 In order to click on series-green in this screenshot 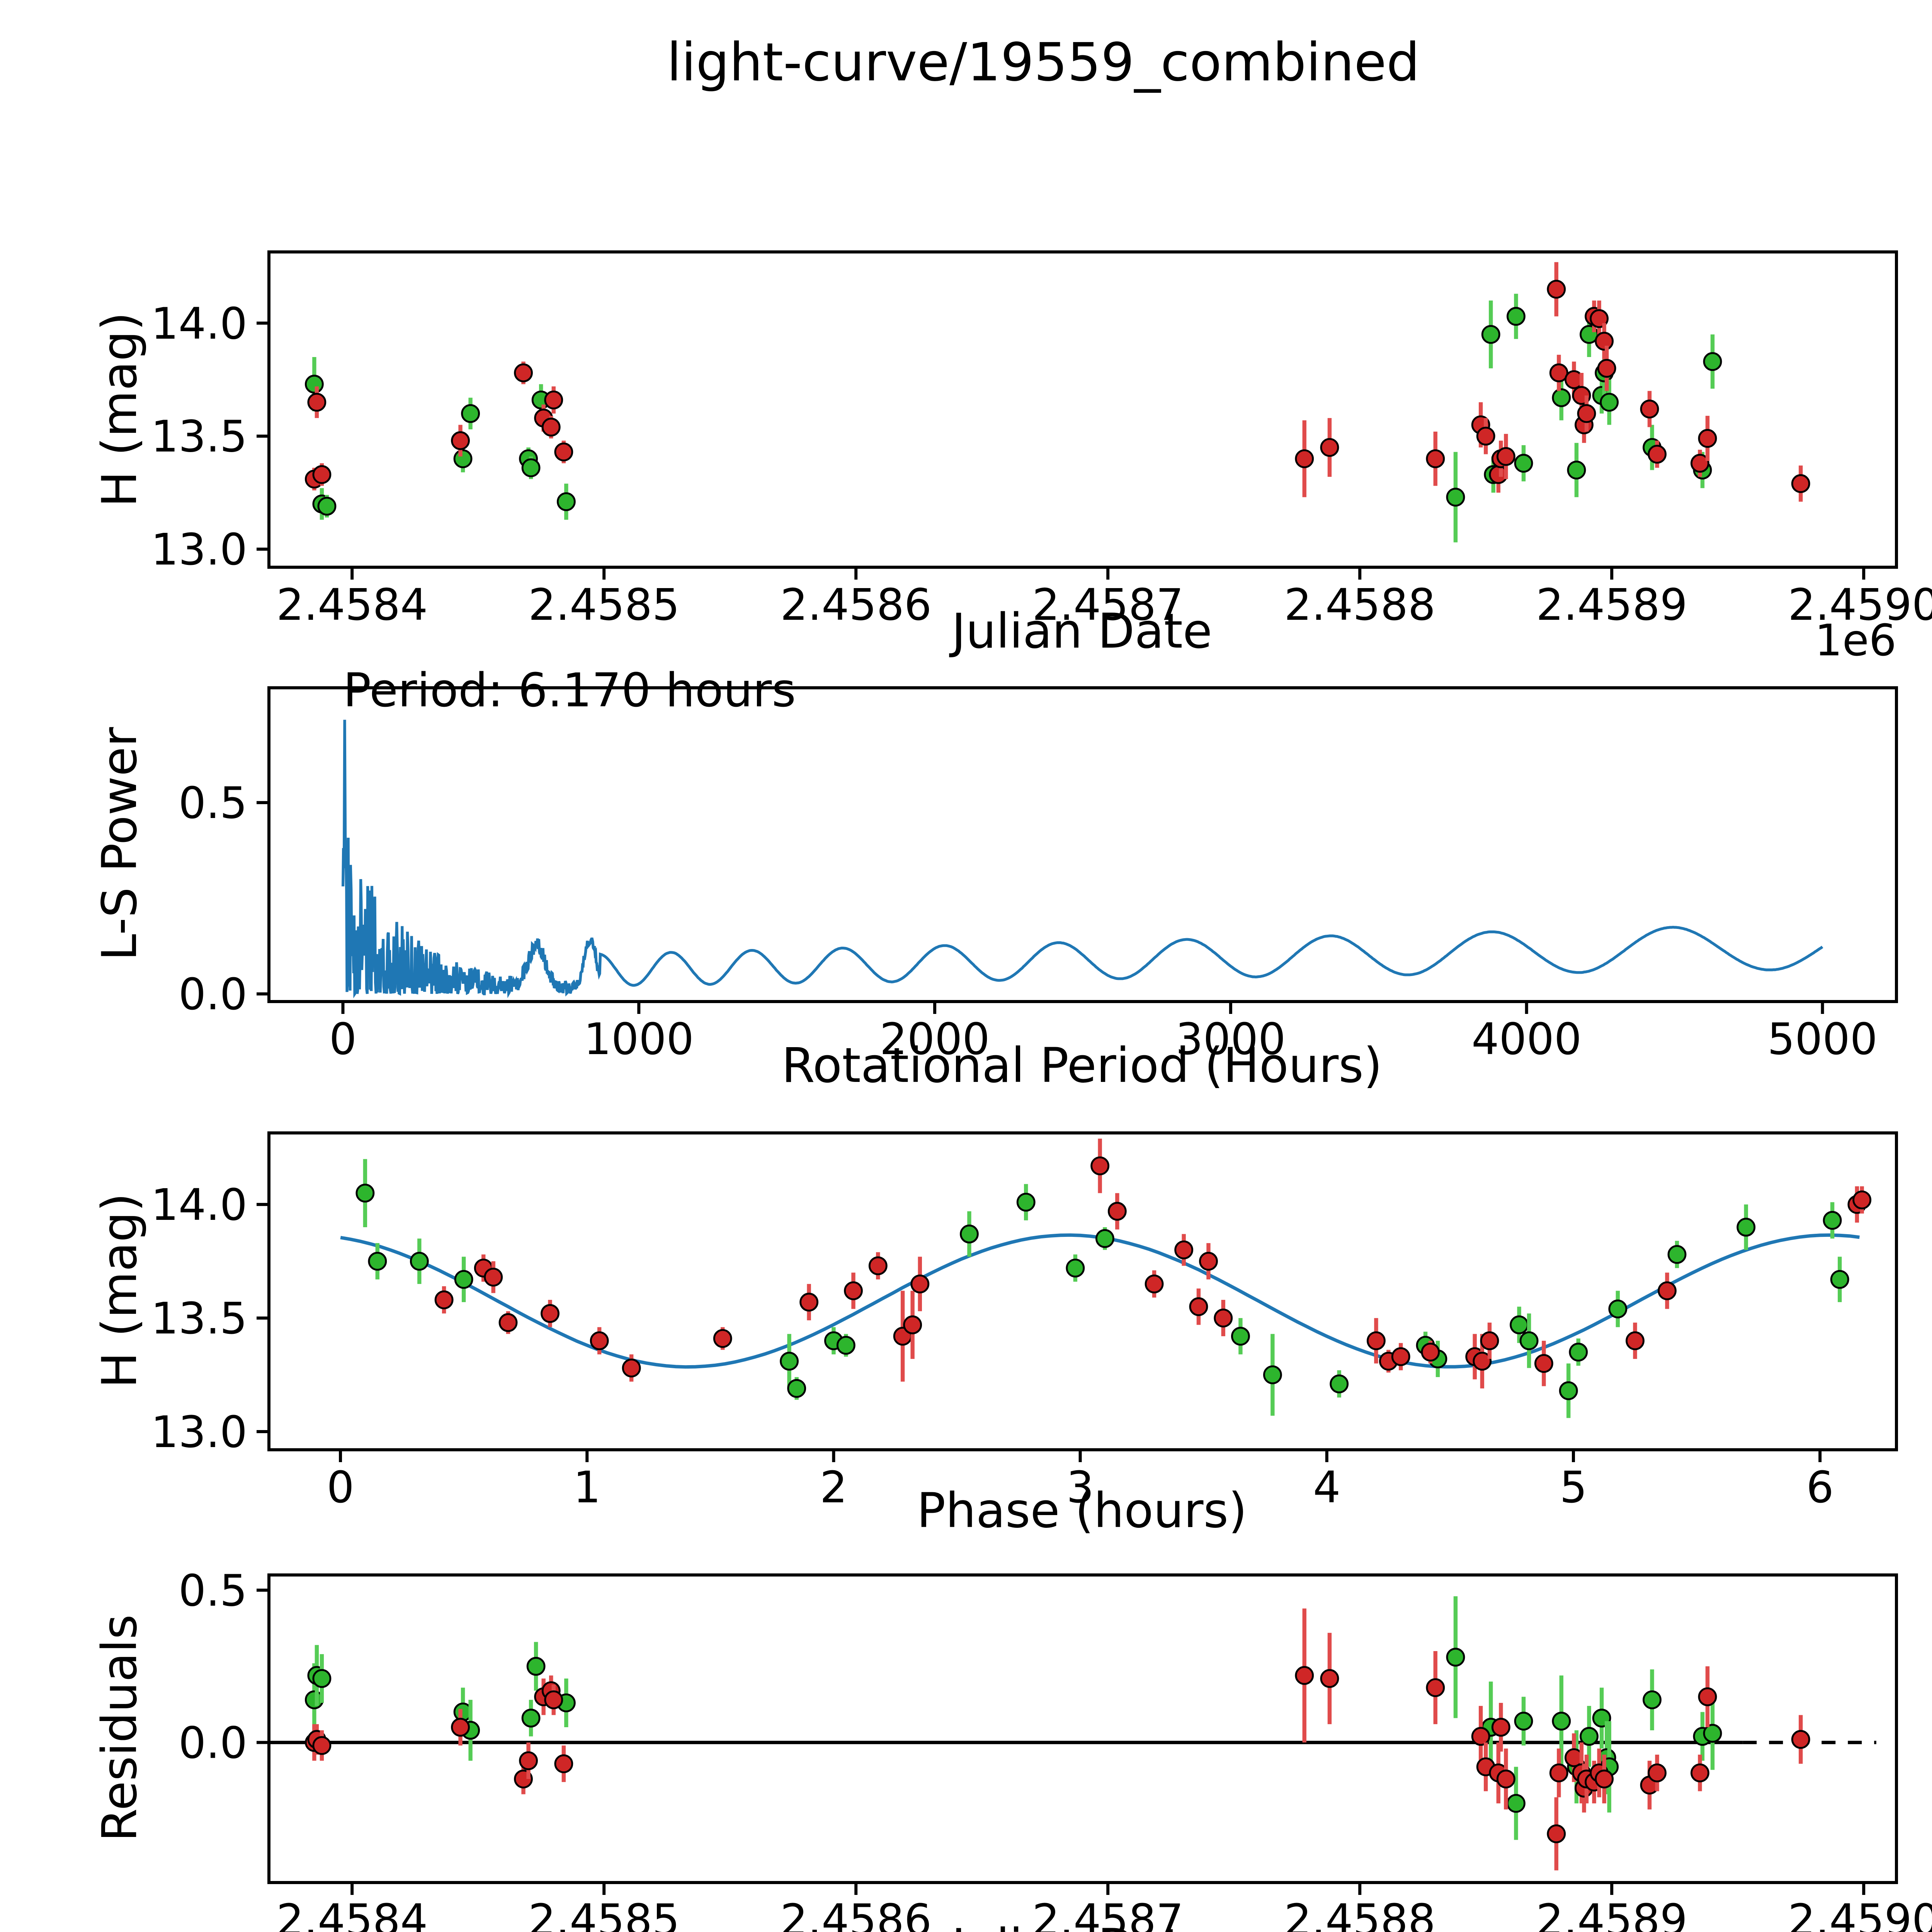, I will do `click(1013, 418)`.